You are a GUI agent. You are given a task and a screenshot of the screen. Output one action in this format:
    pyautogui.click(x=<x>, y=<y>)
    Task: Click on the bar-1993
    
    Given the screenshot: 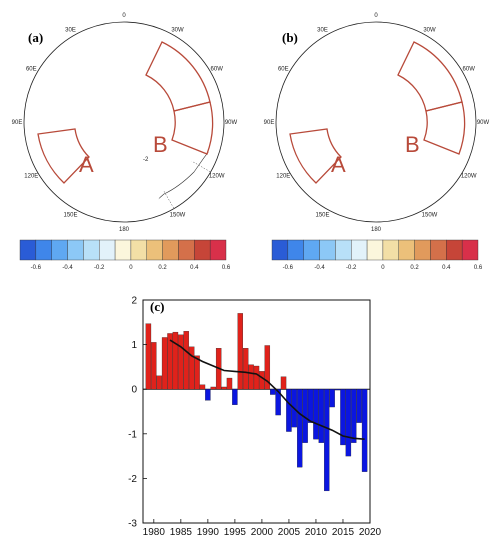 What is the action you would take?
    pyautogui.click(x=224, y=388)
    